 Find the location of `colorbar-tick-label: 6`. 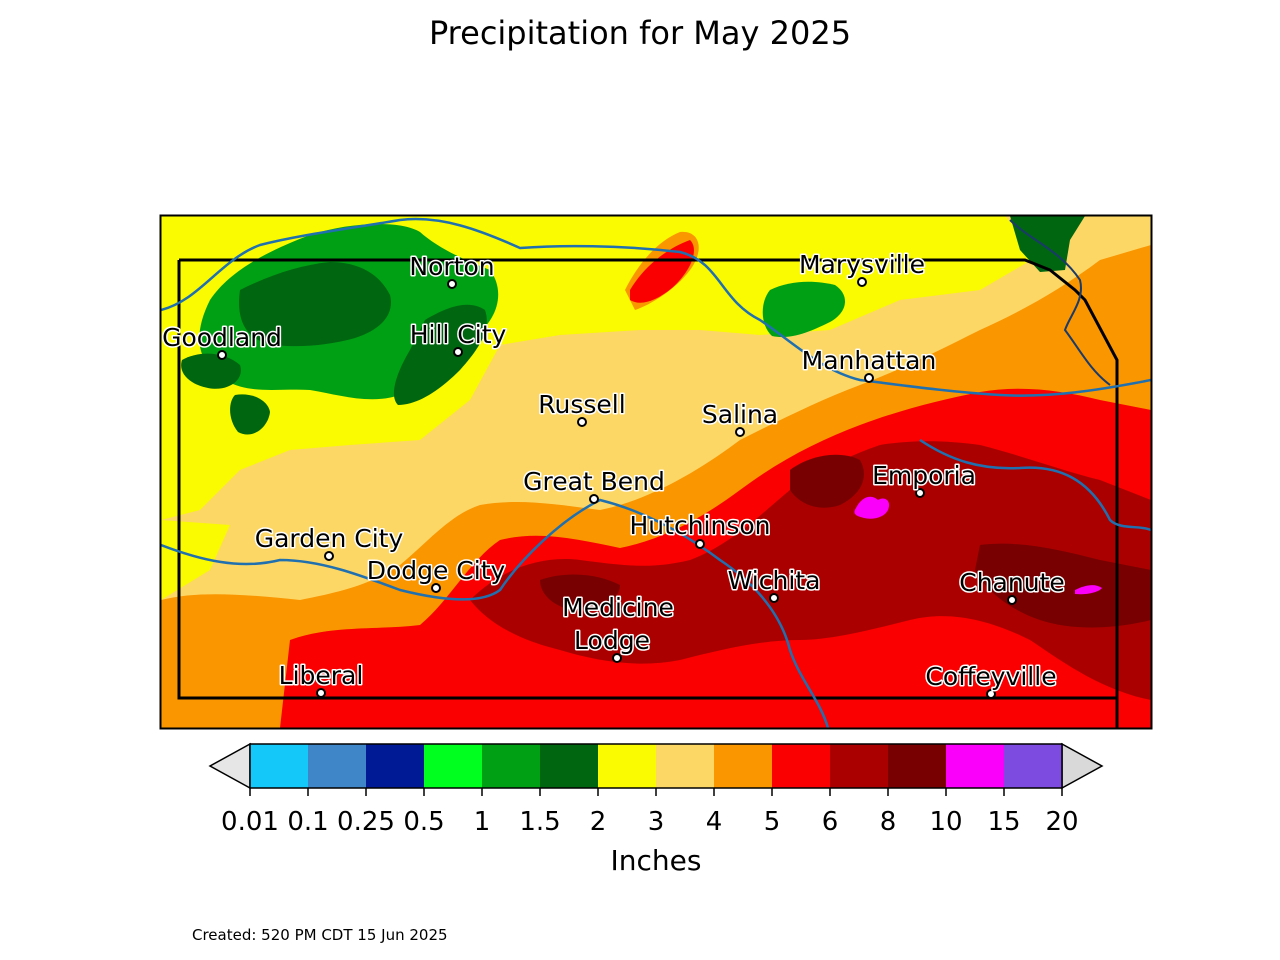

colorbar-tick-label: 6 is located at coordinates (830, 822).